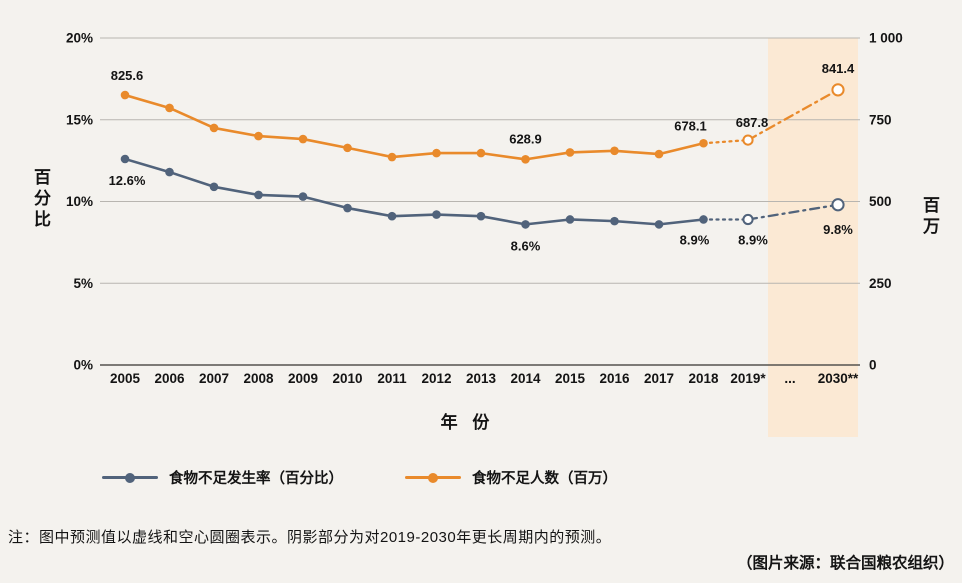  What do you see at coordinates (748, 378) in the screenshot?
I see `x-tick-label: 2019*` at bounding box center [748, 378].